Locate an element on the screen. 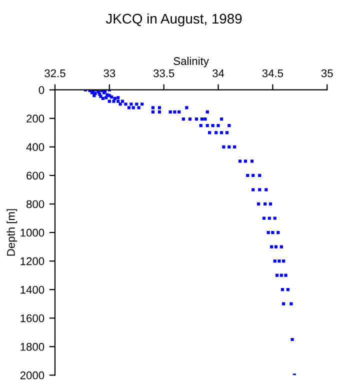 This screenshot has height=384, width=348. y-tick-label: 200 is located at coordinates (35, 118).